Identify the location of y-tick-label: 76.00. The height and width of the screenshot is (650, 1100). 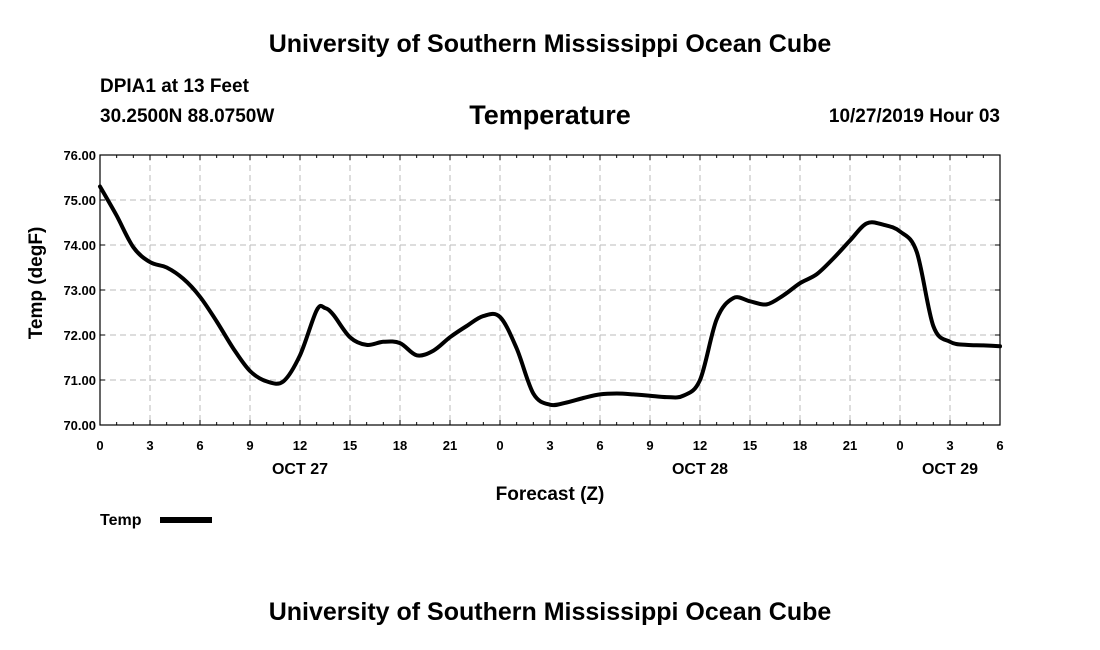
(79, 155).